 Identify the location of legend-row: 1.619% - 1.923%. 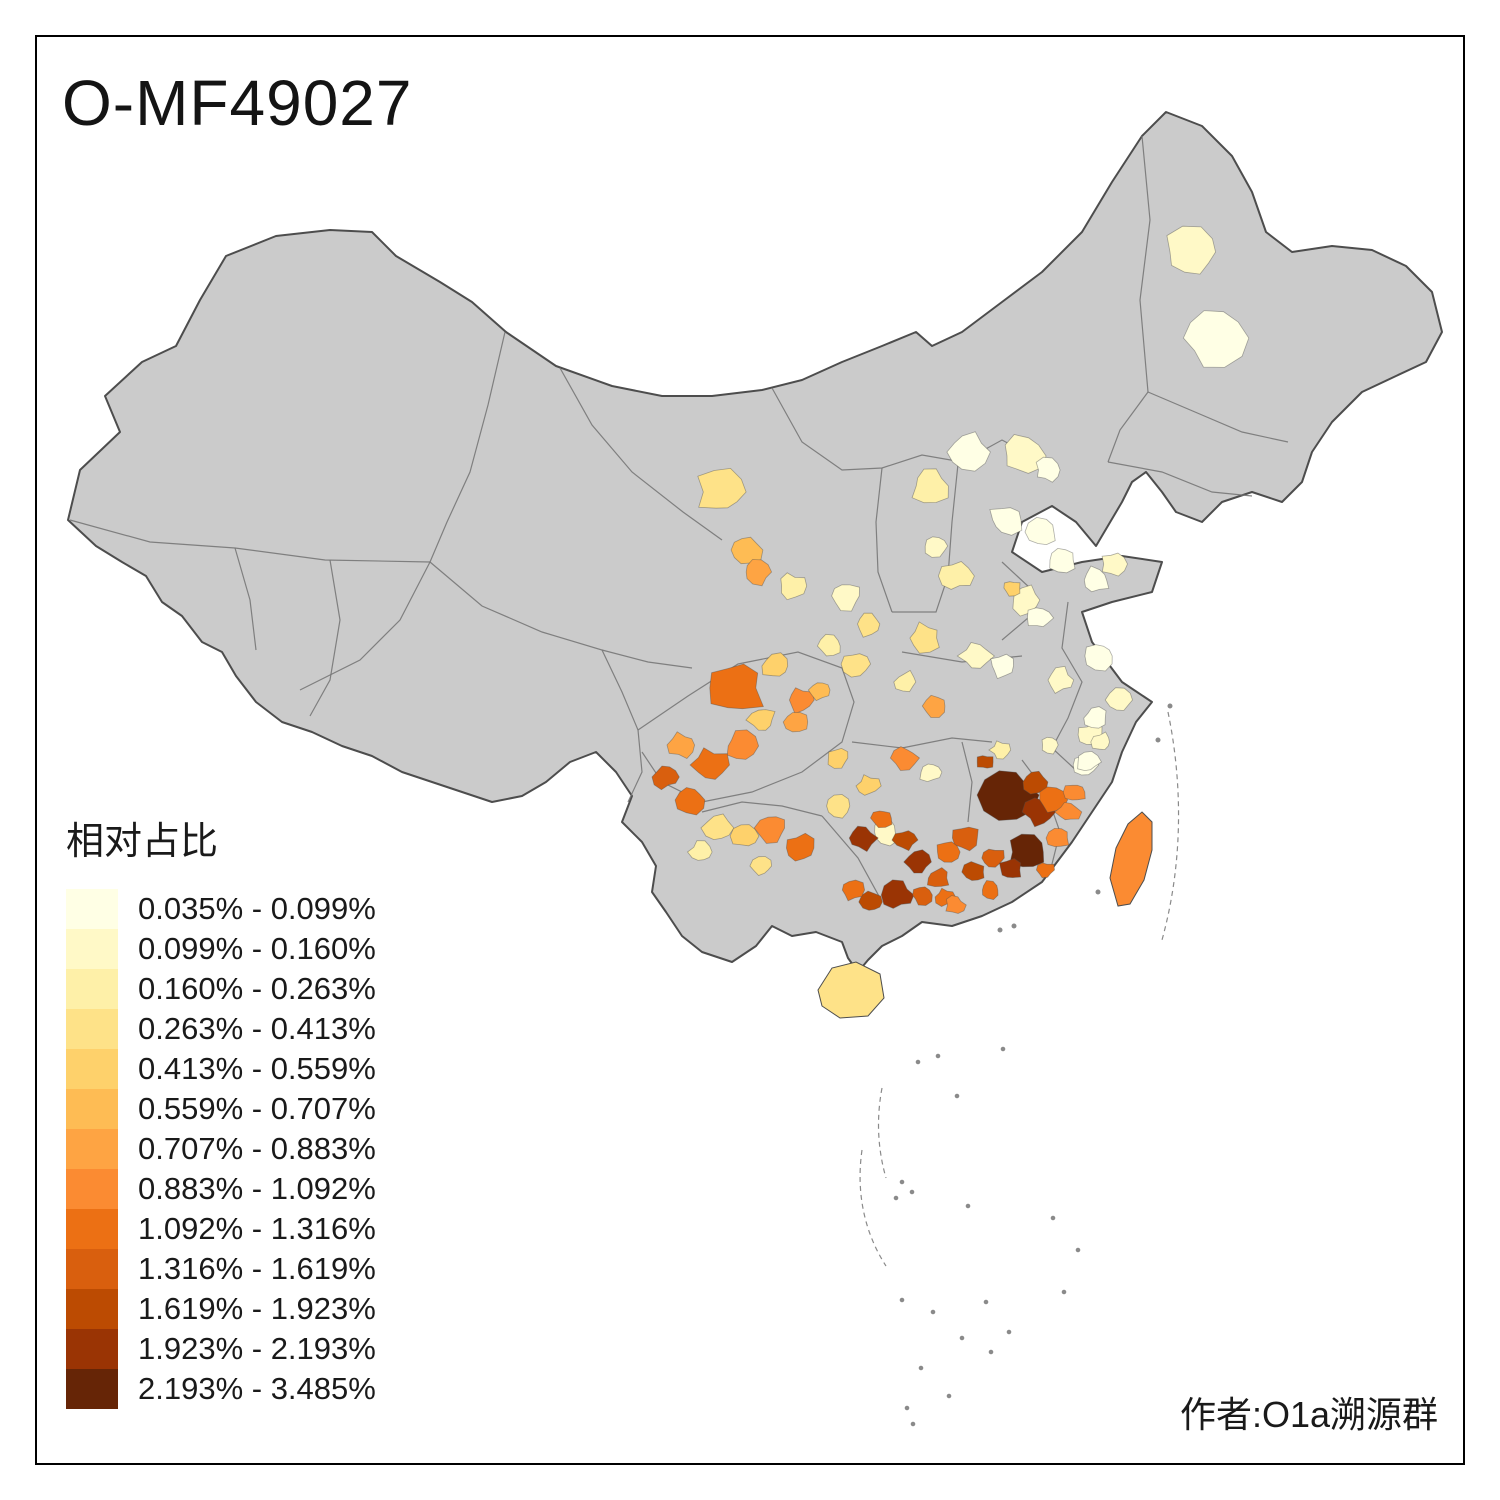
(221, 1309).